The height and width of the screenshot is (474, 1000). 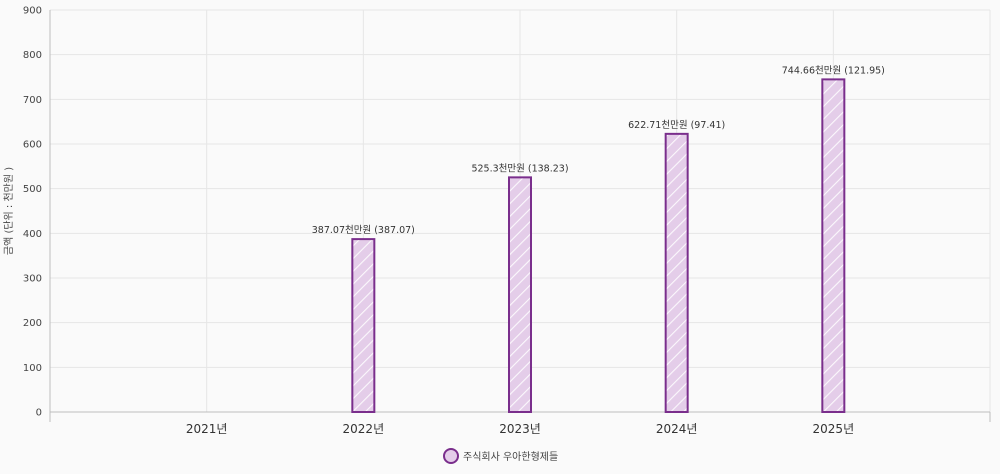 What do you see at coordinates (32, 368) in the screenshot?
I see `y-tick-label: 100` at bounding box center [32, 368].